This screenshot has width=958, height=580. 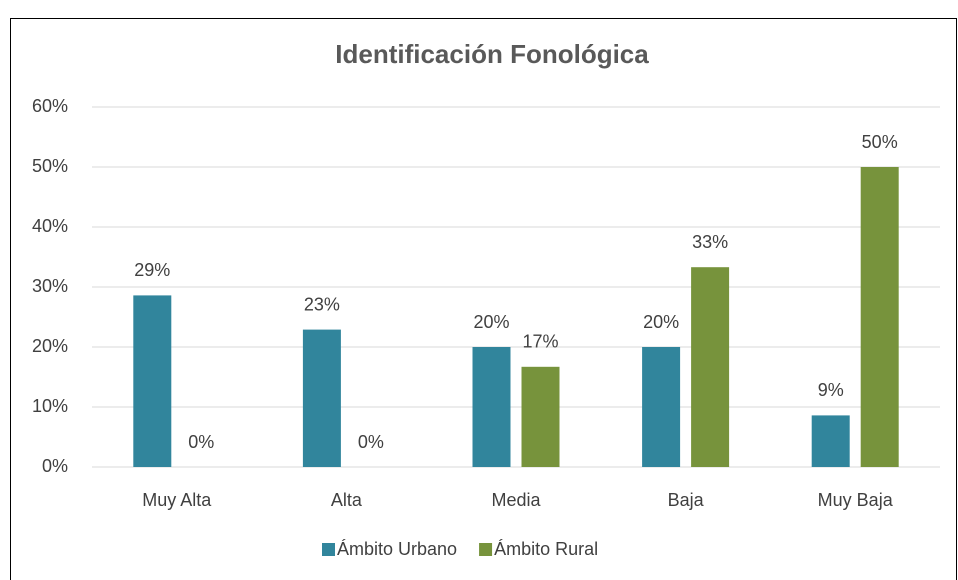 What do you see at coordinates (322, 304) in the screenshot?
I see `data-label: 23%` at bounding box center [322, 304].